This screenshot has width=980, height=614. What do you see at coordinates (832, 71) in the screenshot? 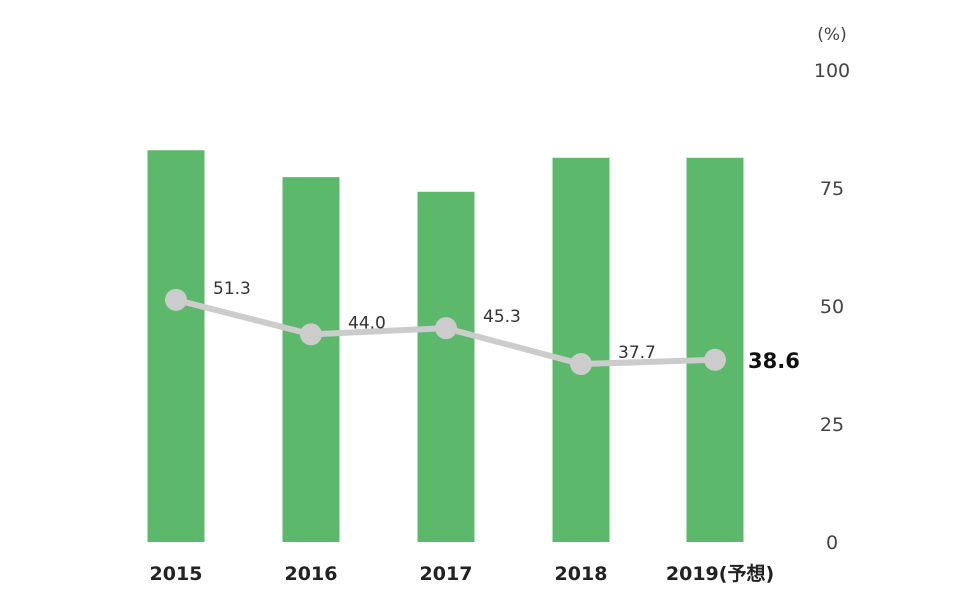
I see `y-tick-label: 100` at bounding box center [832, 71].